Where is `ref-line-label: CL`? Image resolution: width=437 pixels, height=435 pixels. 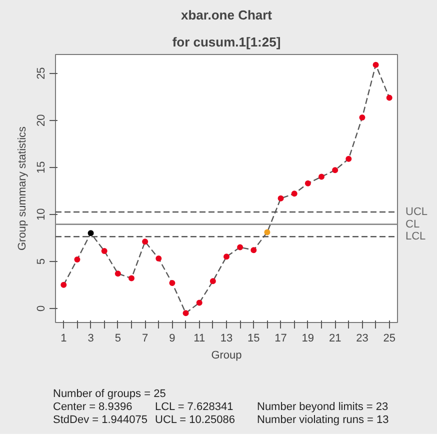 ref-line-label: CL is located at coordinates (413, 224).